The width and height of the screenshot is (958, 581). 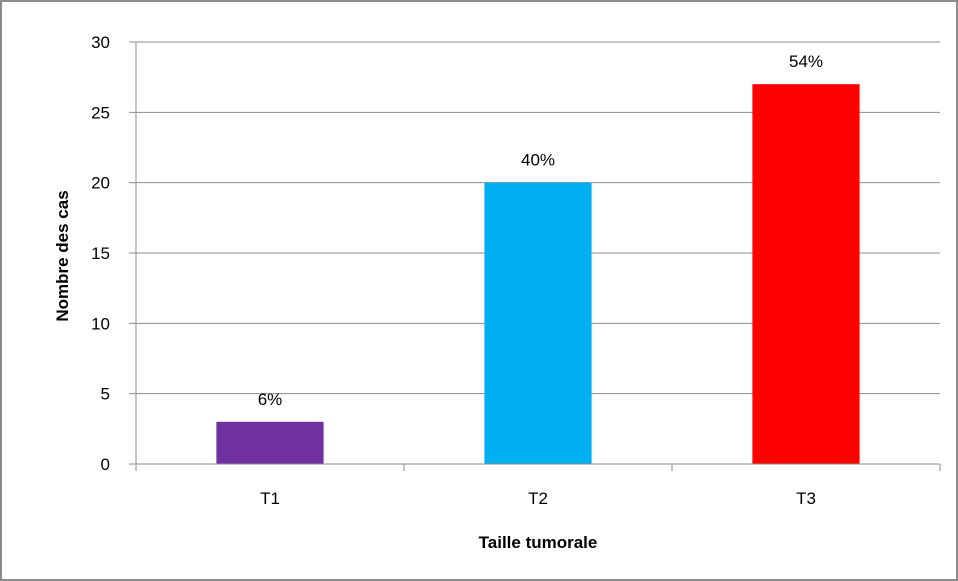 I want to click on y-tick-label: 15, so click(x=100, y=253).